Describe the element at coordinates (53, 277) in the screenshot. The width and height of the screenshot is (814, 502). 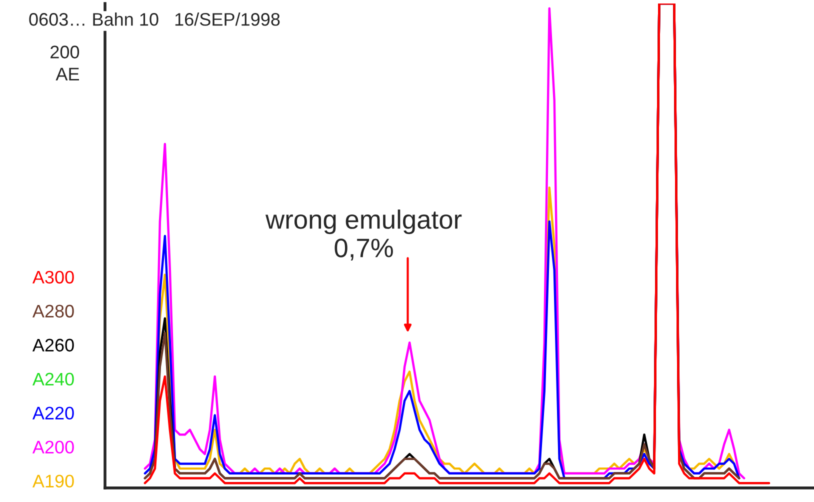
I see `text: A300` at that location.